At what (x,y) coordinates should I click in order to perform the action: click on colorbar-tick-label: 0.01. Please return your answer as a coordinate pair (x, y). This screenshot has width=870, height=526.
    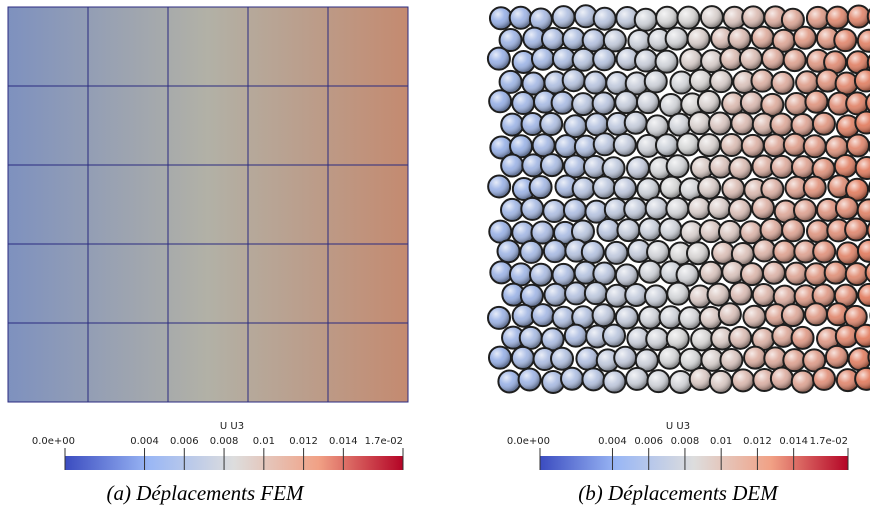
    Looking at the image, I should click on (264, 441).